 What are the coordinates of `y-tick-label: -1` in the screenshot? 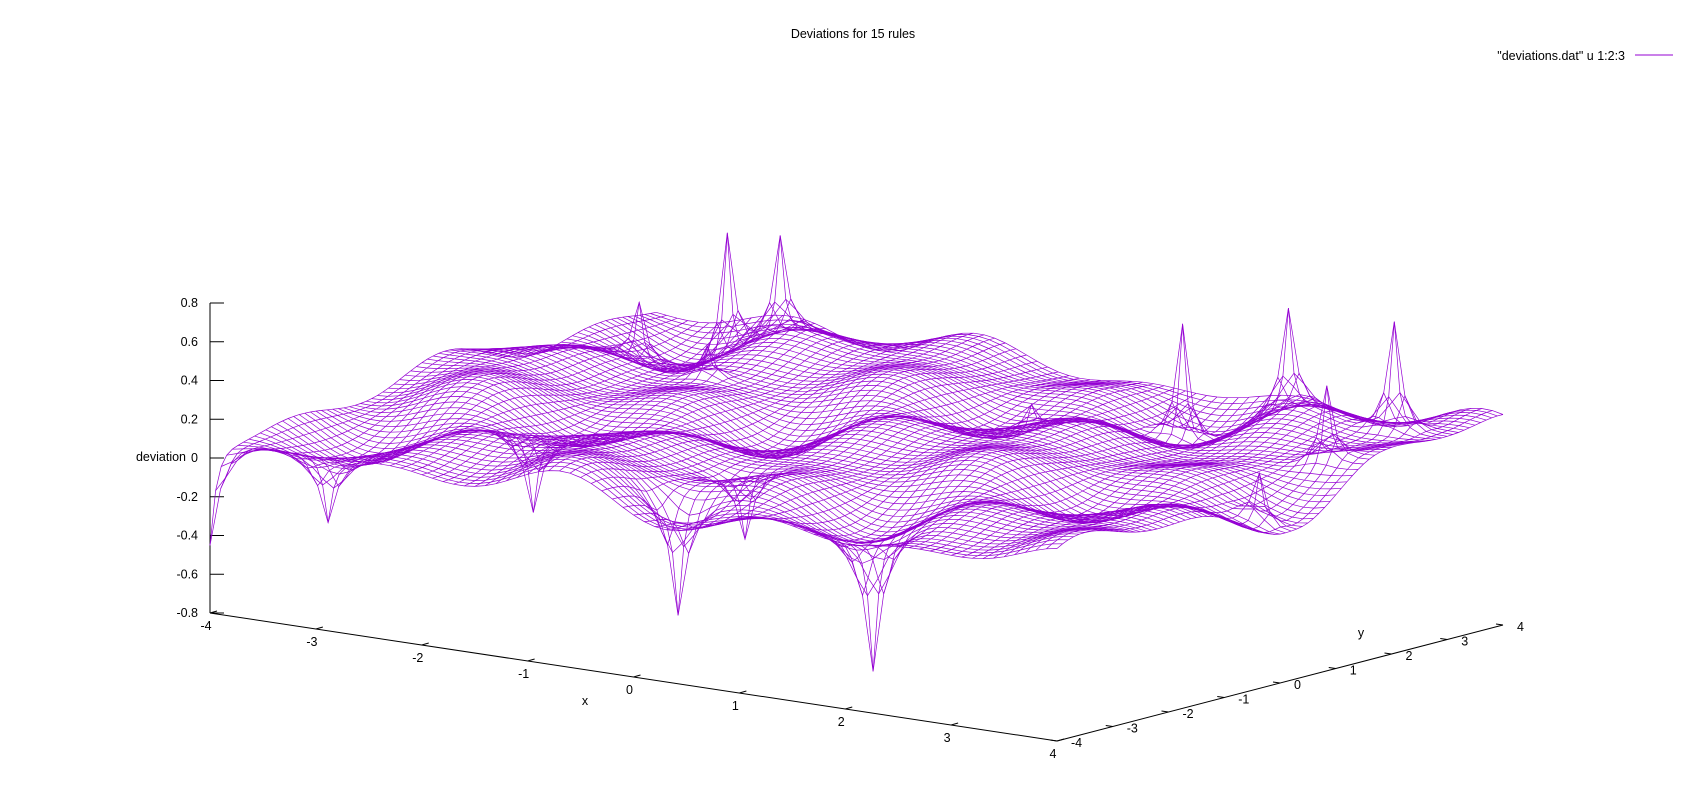 It's located at (1243, 700).